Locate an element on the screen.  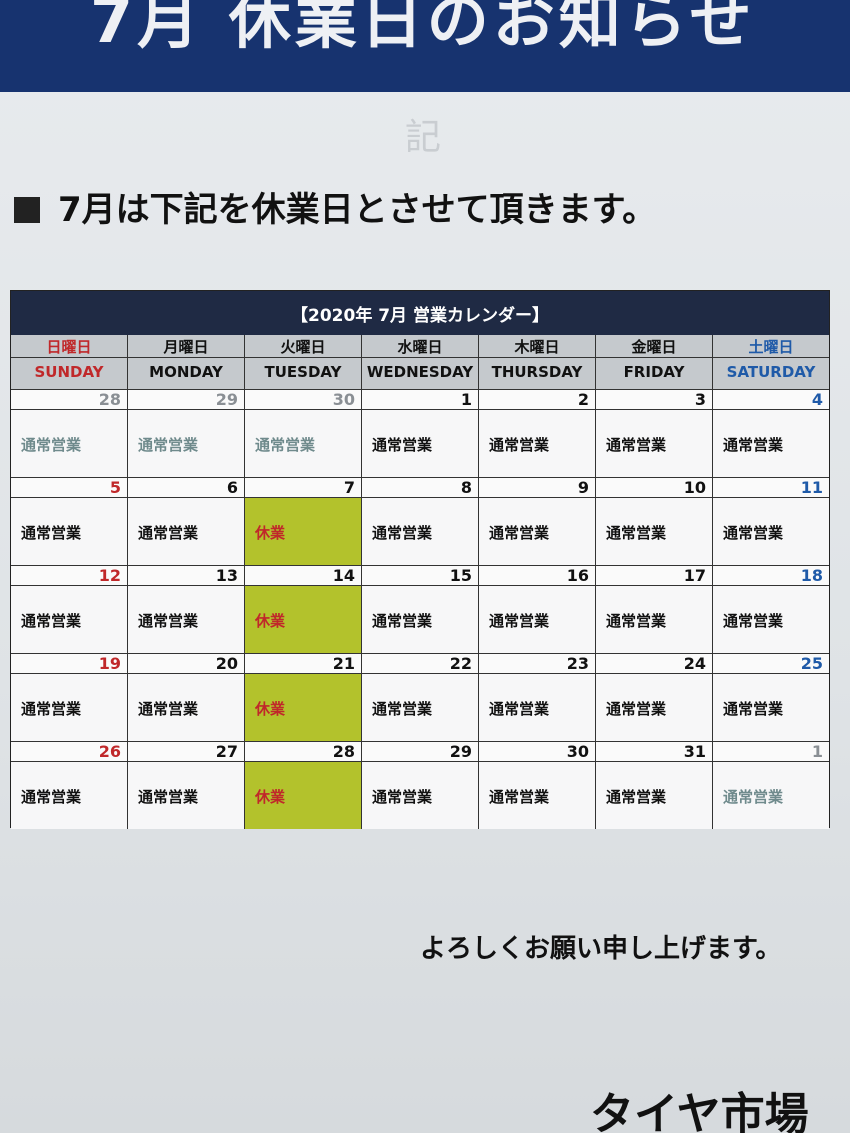
day-number: 14 is located at coordinates (303, 575).